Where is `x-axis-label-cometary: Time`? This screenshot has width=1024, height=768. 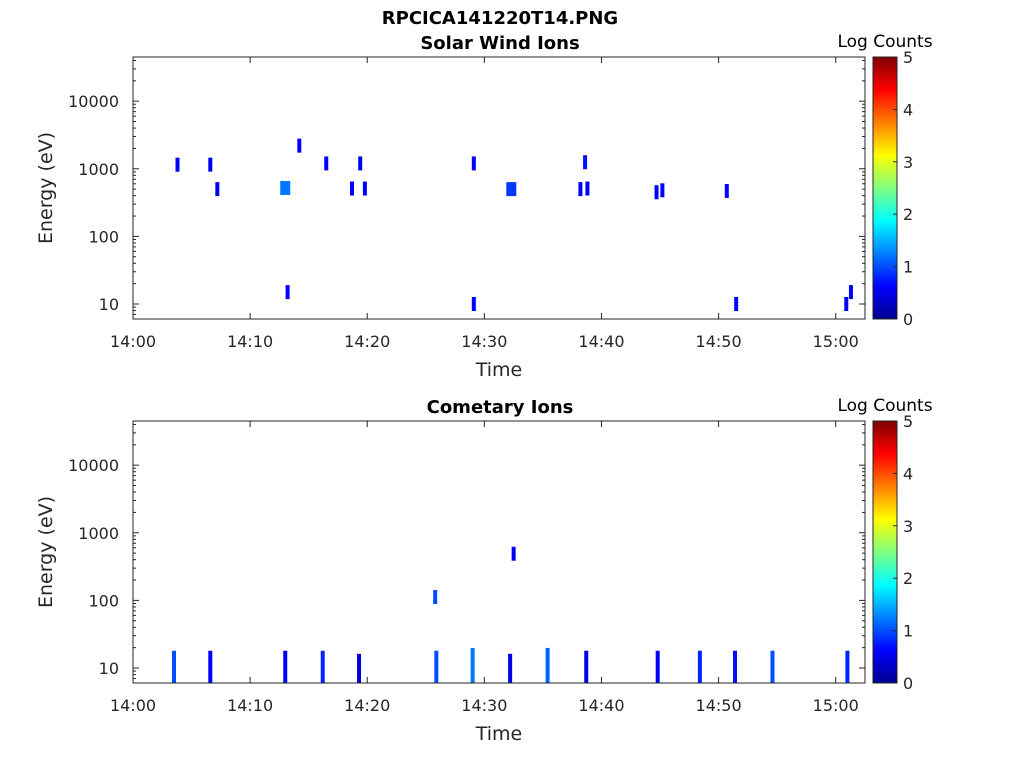 x-axis-label-cometary: Time is located at coordinates (499, 734).